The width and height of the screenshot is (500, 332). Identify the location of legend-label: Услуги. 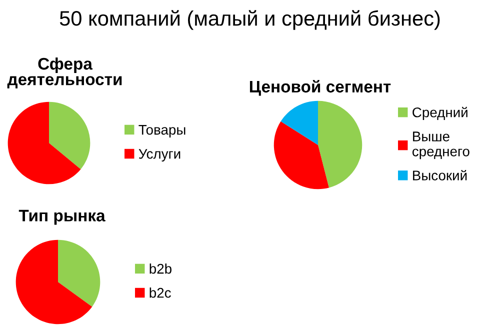
(159, 155).